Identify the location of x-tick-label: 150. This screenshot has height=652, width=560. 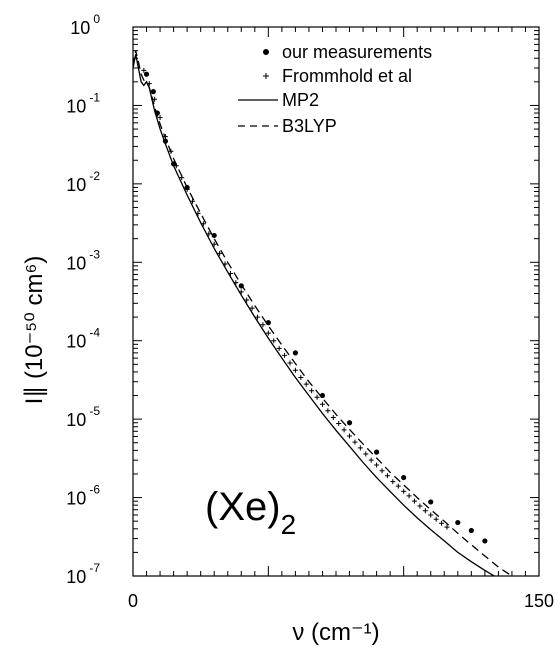
(539, 601).